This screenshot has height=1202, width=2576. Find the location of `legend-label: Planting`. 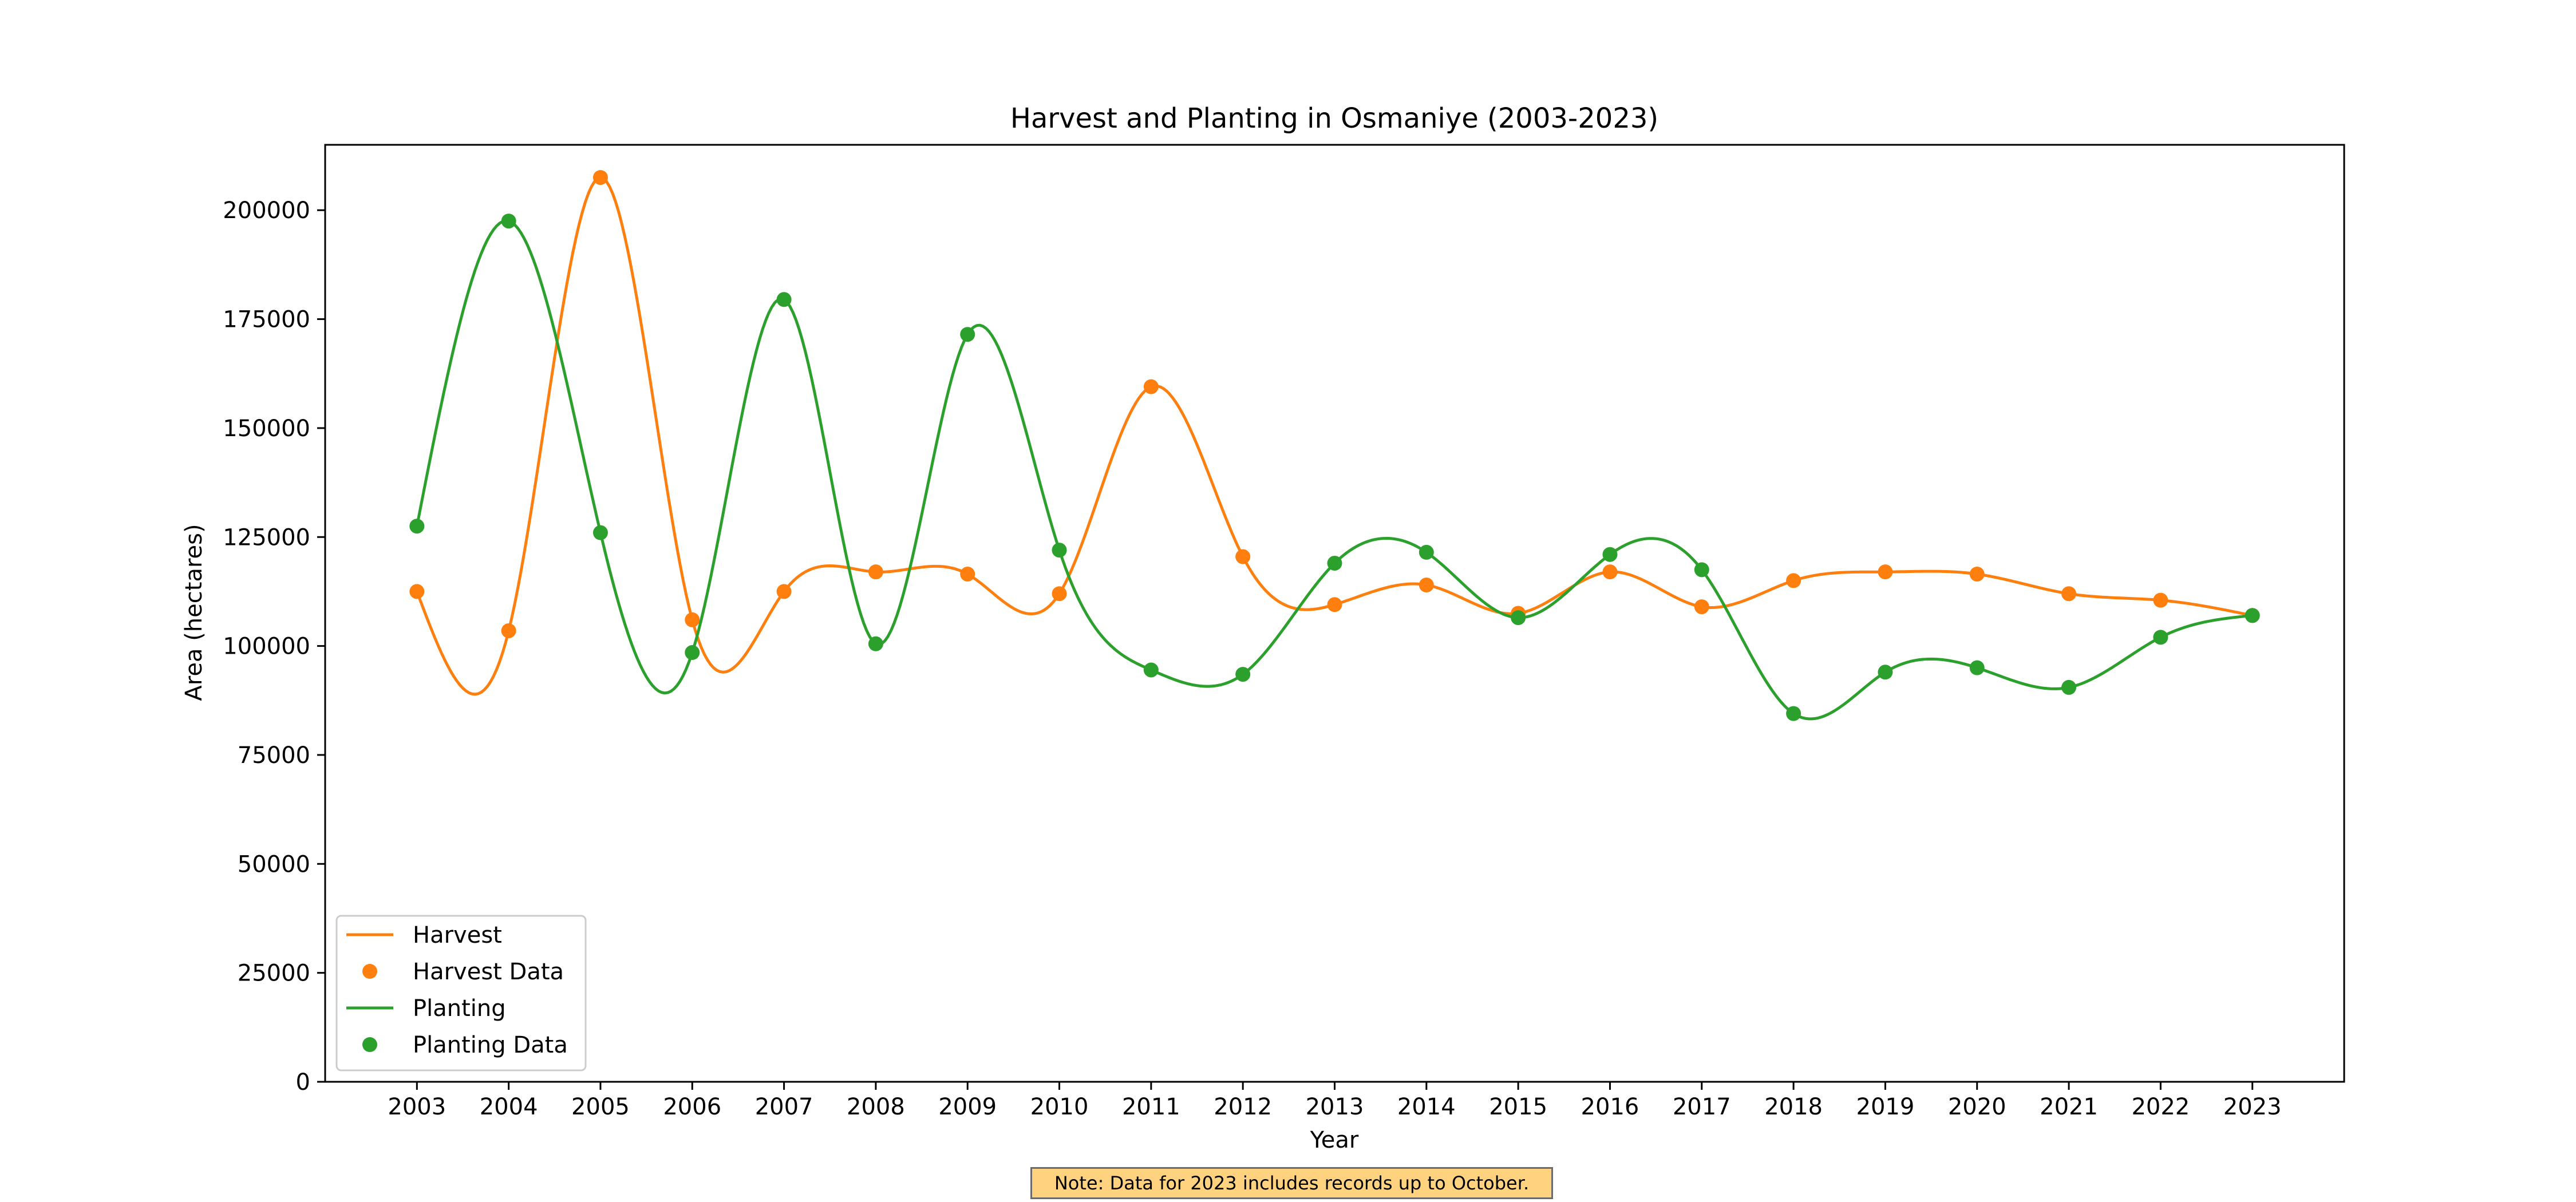

legend-label: Planting is located at coordinates (459, 1009).